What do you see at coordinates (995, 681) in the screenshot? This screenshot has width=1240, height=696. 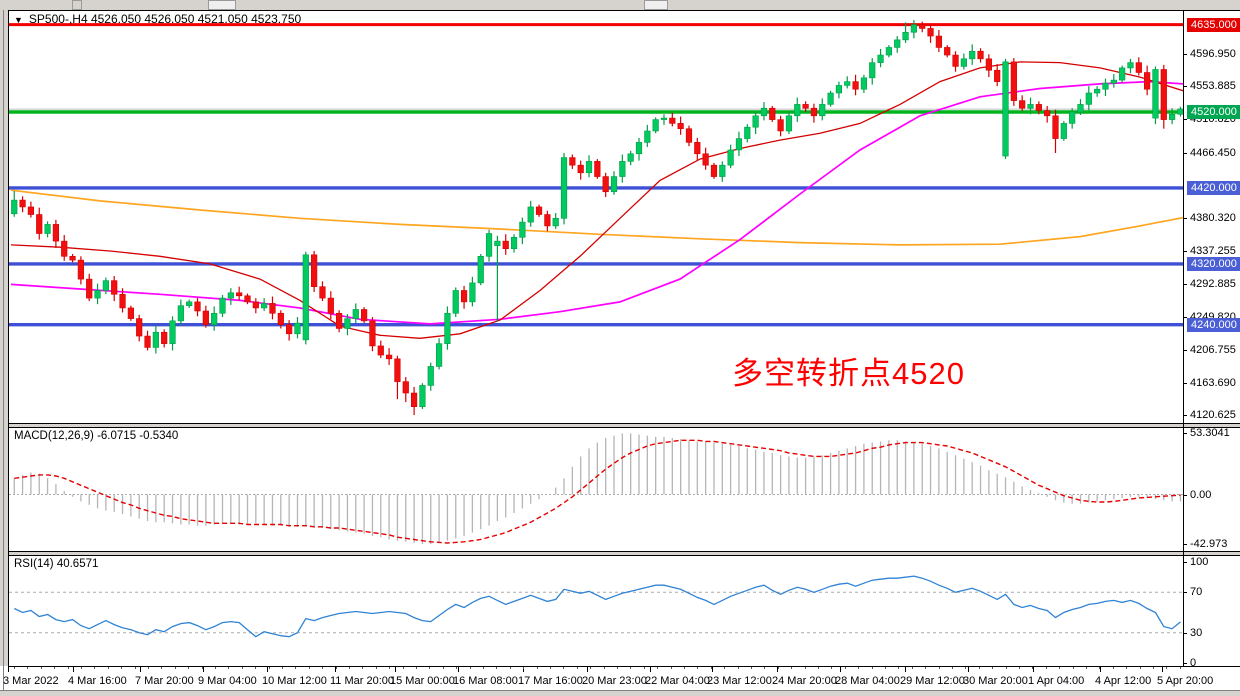 I see `time-axis-label: 30 Mar 20:00` at bounding box center [995, 681].